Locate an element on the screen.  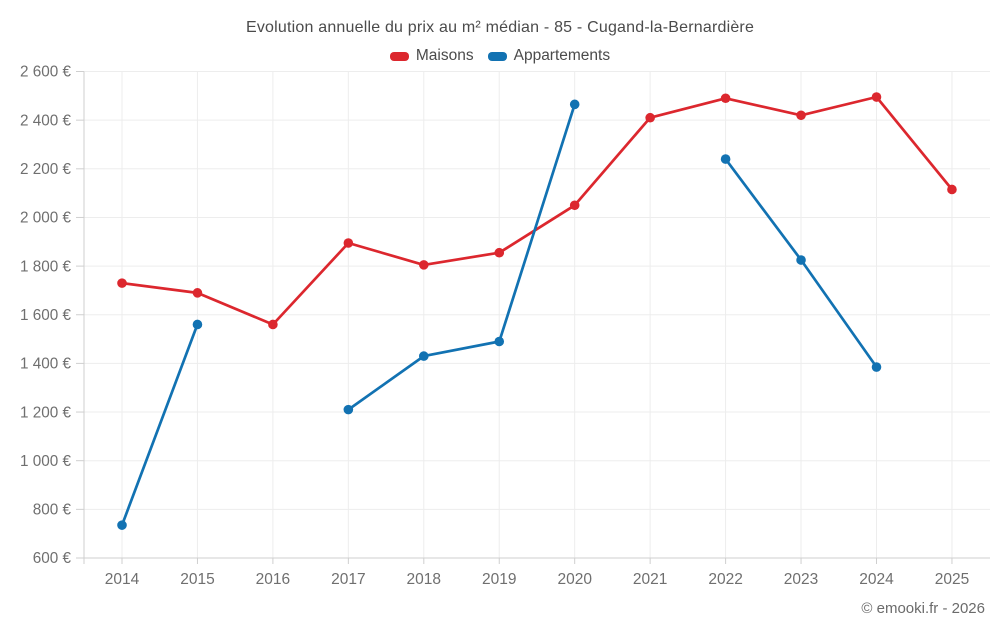
data-point-maisons-2023 is located at coordinates (801, 115).